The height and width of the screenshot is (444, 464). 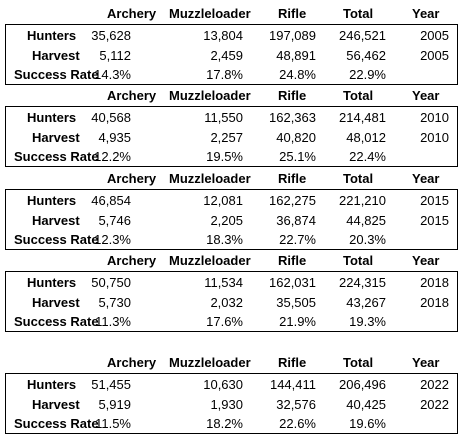 What do you see at coordinates (224, 156) in the screenshot?
I see `cell-muzzleloader: 19.5%` at bounding box center [224, 156].